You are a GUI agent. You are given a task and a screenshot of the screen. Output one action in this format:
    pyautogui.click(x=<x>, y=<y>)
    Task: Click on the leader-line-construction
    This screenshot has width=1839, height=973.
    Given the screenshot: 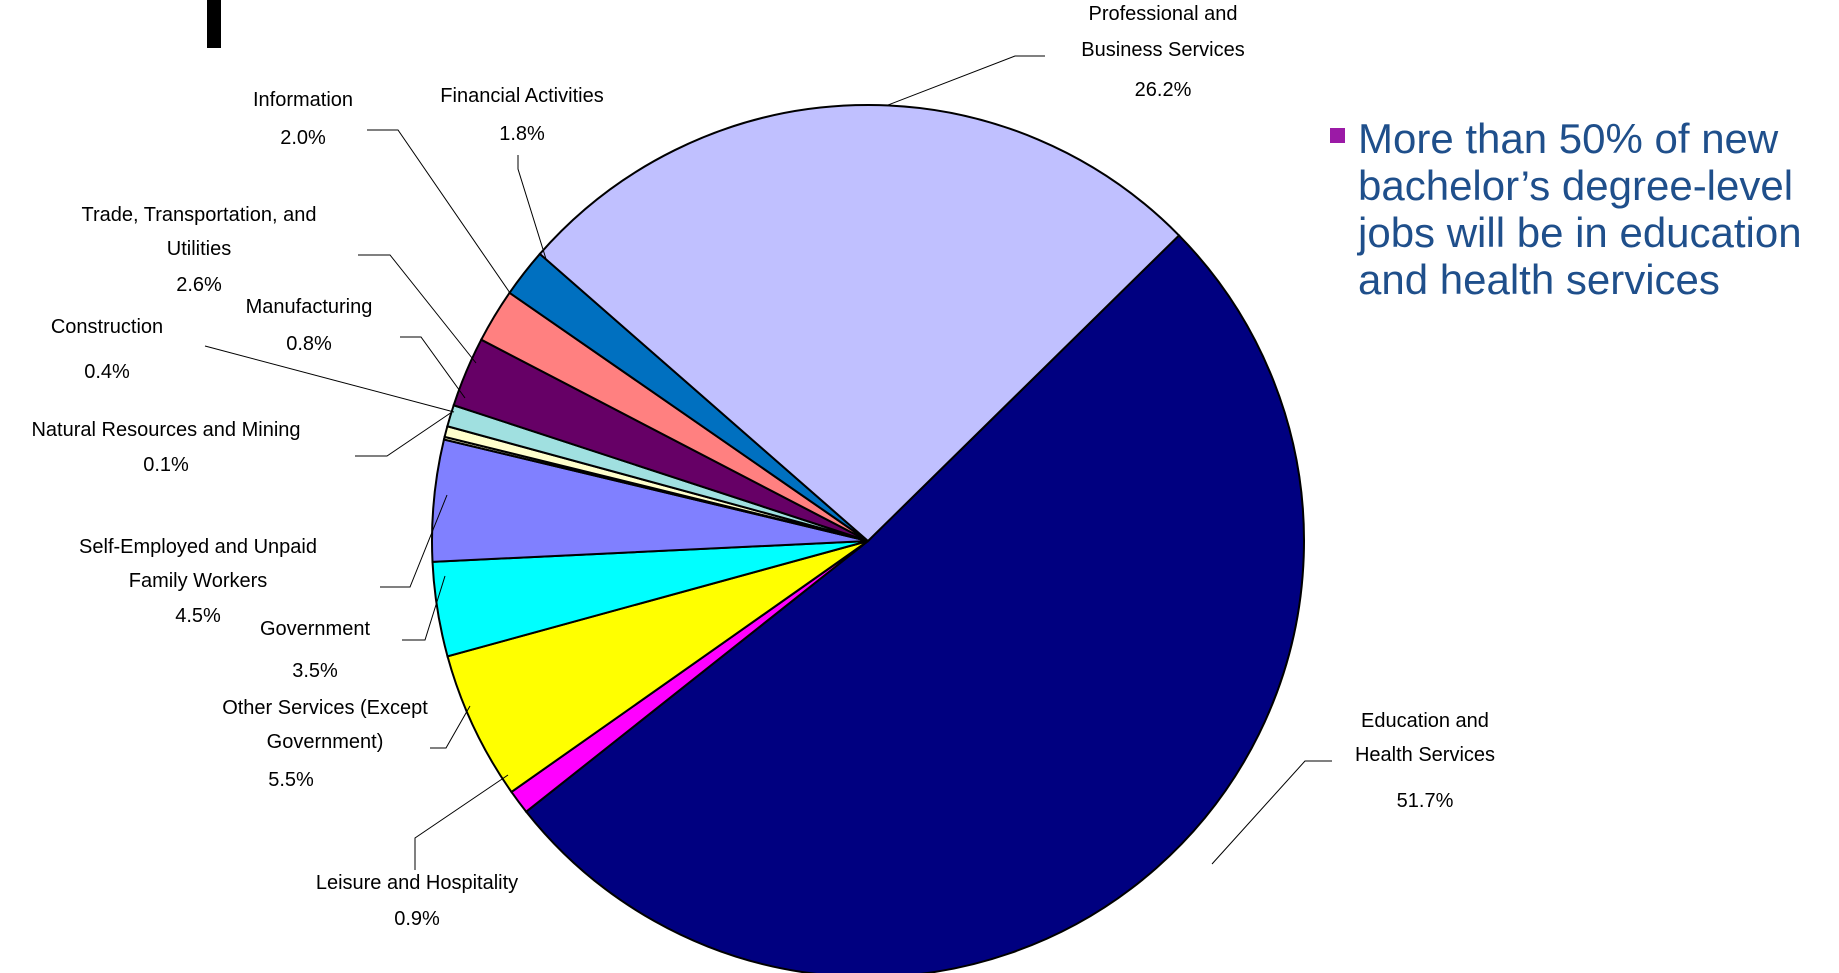 What is the action you would take?
    pyautogui.click(x=329, y=379)
    